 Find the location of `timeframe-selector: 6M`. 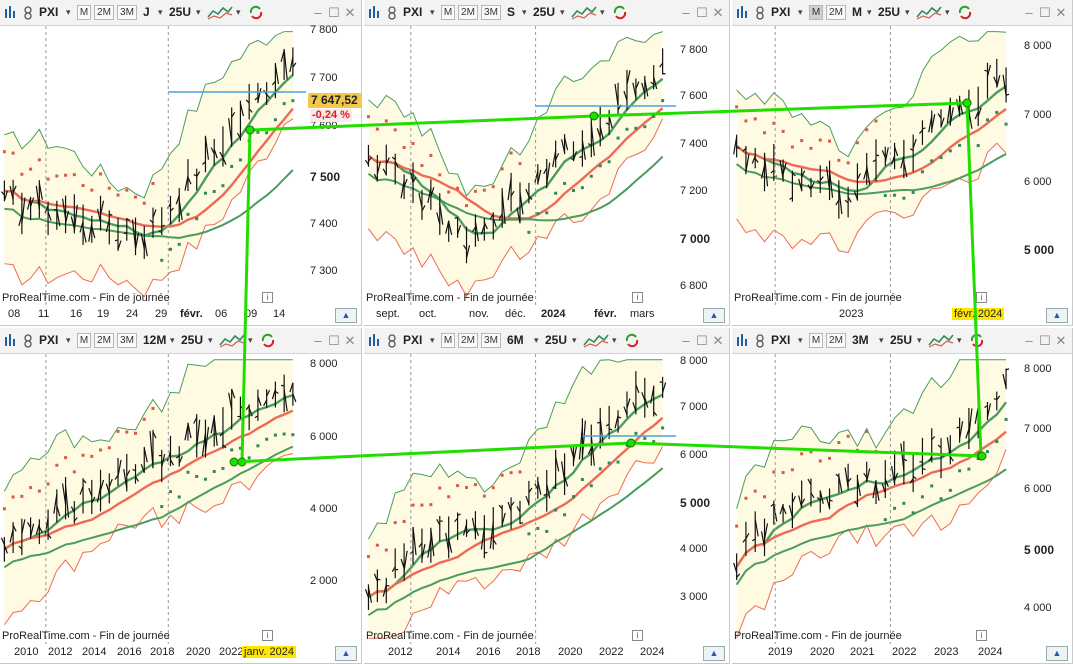

timeframe-selector: 6M is located at coordinates (515, 340).